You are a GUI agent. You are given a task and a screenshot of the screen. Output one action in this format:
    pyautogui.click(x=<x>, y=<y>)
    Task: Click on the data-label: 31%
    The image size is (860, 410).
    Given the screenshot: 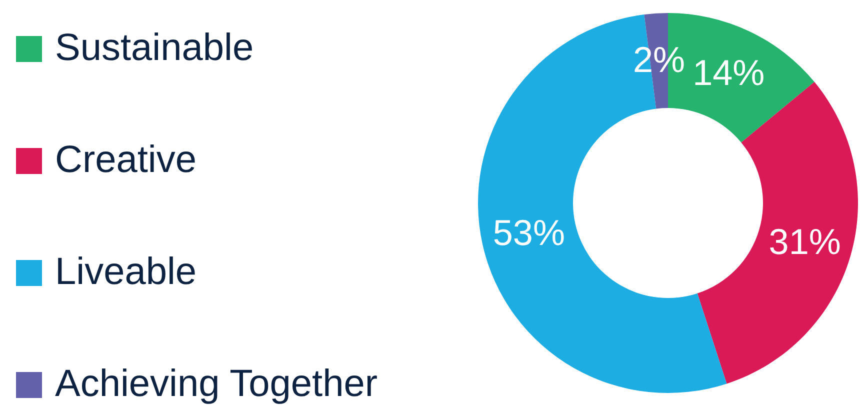 What is the action you would take?
    pyautogui.click(x=804, y=241)
    